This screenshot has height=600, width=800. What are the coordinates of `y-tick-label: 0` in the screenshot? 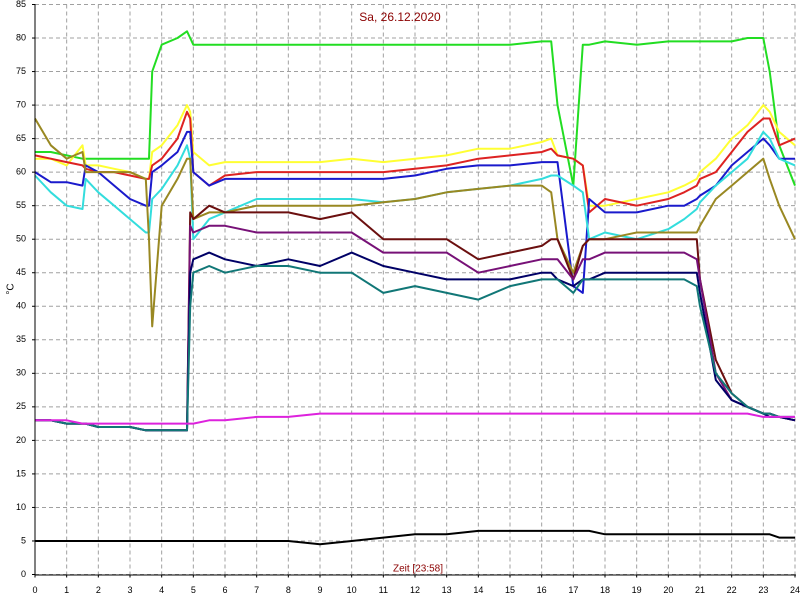 It's located at (23, 574).